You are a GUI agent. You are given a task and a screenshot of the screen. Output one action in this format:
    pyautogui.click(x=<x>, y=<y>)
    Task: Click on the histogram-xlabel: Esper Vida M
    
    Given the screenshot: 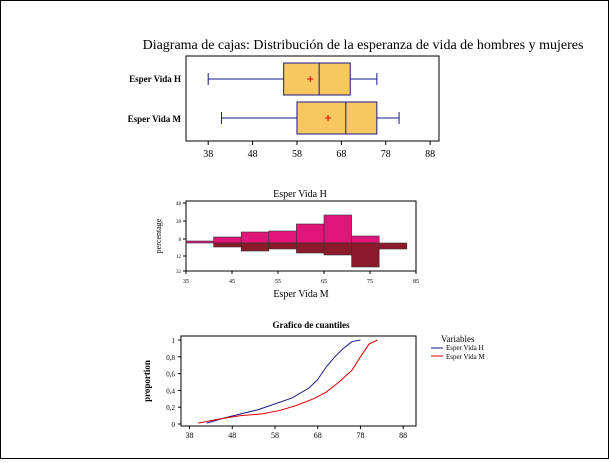 What is the action you would take?
    pyautogui.click(x=300, y=294)
    